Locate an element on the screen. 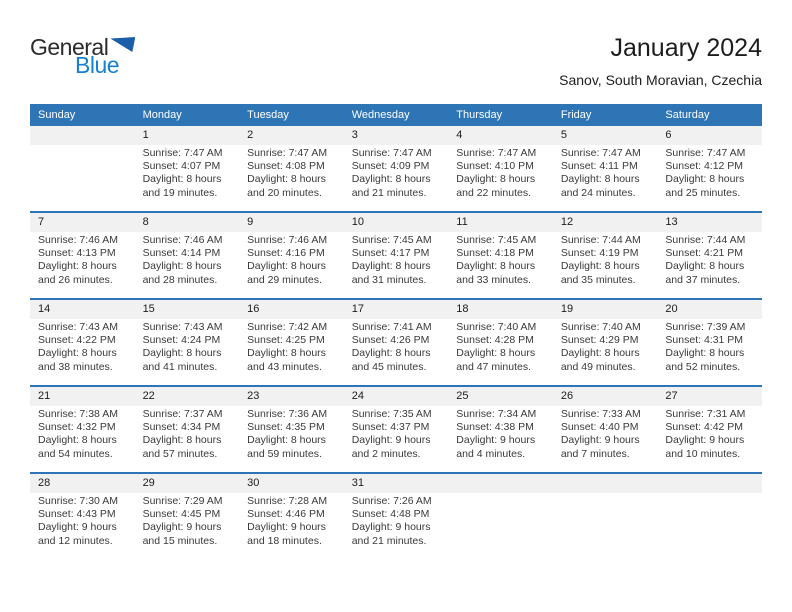 Image resolution: width=792 pixels, height=612 pixels. sunset-text: Sunset: 4:19 PM is located at coordinates (599, 253).